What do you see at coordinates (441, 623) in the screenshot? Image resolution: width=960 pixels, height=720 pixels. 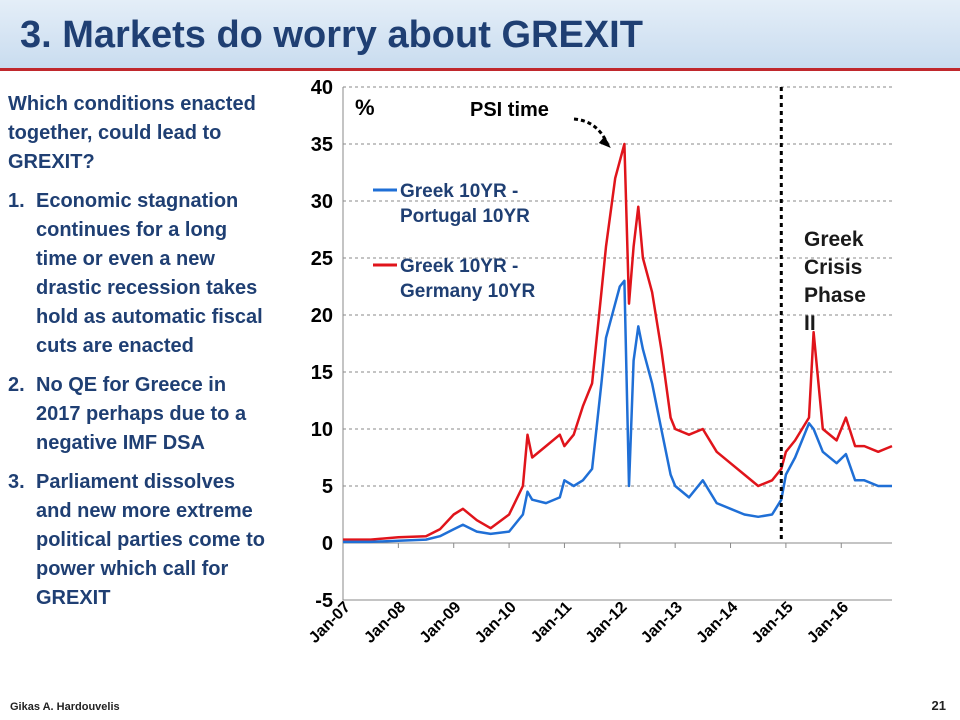 I see `x-tick-label: Jan-09` at bounding box center [441, 623].